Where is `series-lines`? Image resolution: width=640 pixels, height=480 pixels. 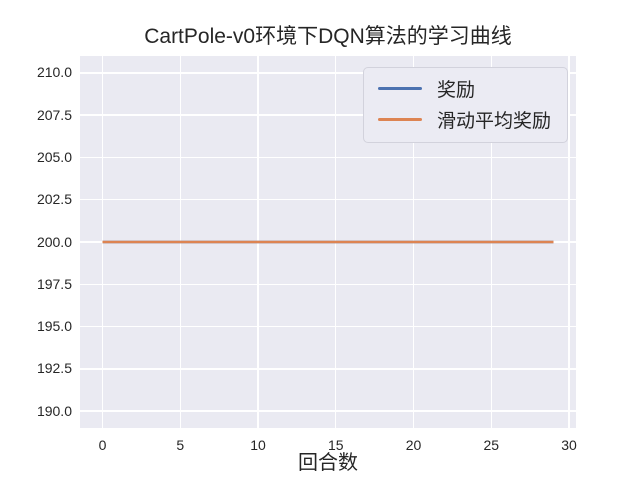 series-lines is located at coordinates (328, 242).